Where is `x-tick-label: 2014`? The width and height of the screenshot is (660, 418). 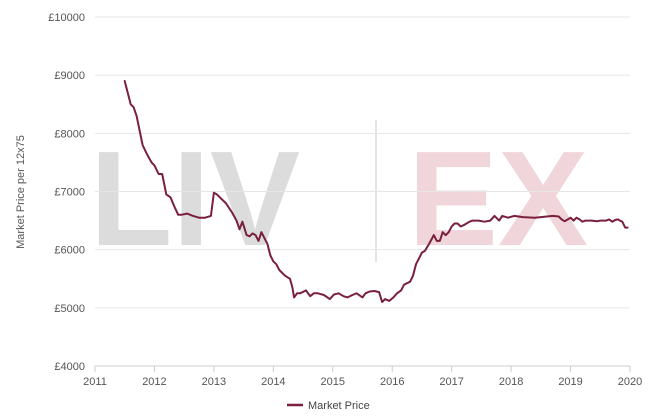
x-tick-label: 2014 is located at coordinates (273, 382).